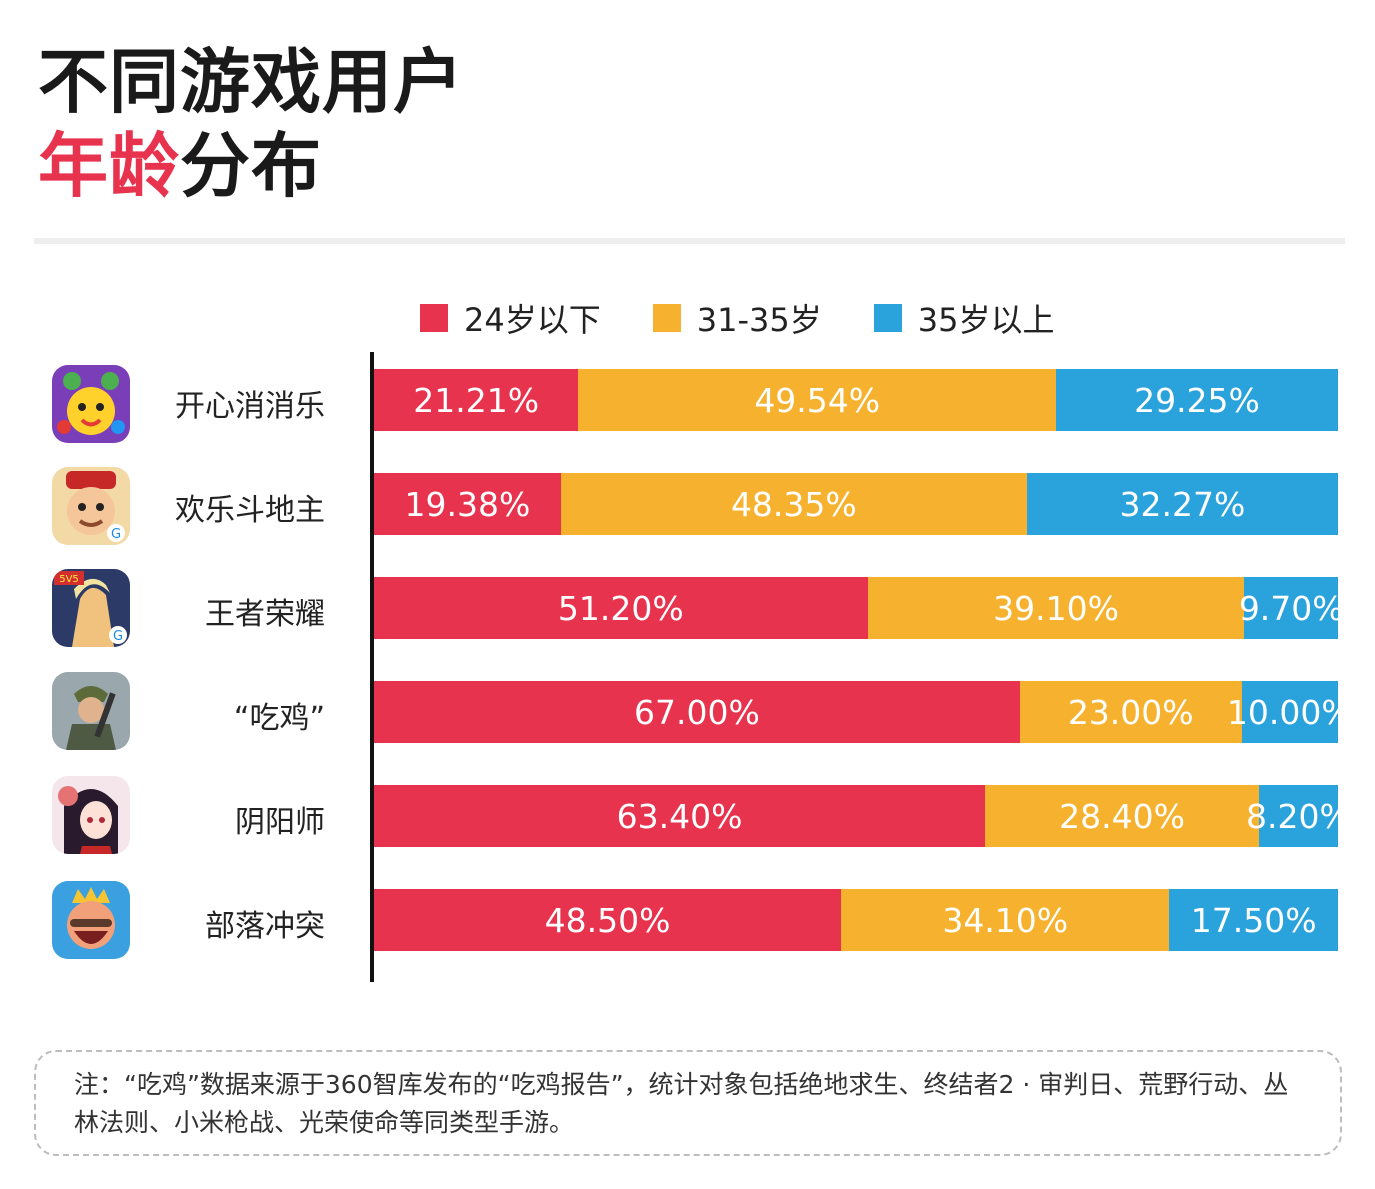  What do you see at coordinates (532, 320) in the screenshot?
I see `legend-label-under24: 24岁以下` at bounding box center [532, 320].